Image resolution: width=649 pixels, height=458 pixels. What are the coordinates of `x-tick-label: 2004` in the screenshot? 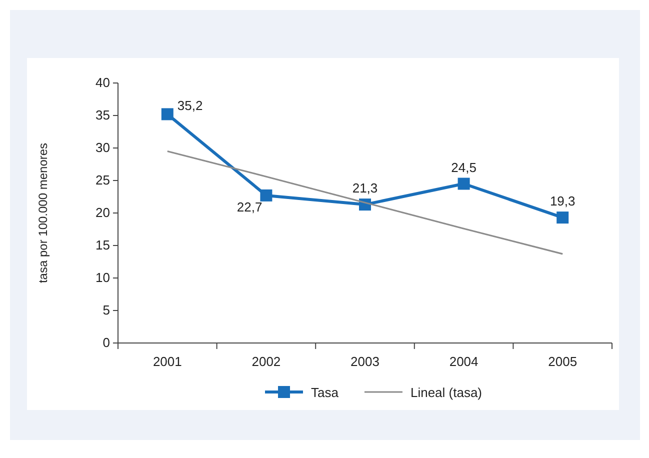 It's located at (463, 362).